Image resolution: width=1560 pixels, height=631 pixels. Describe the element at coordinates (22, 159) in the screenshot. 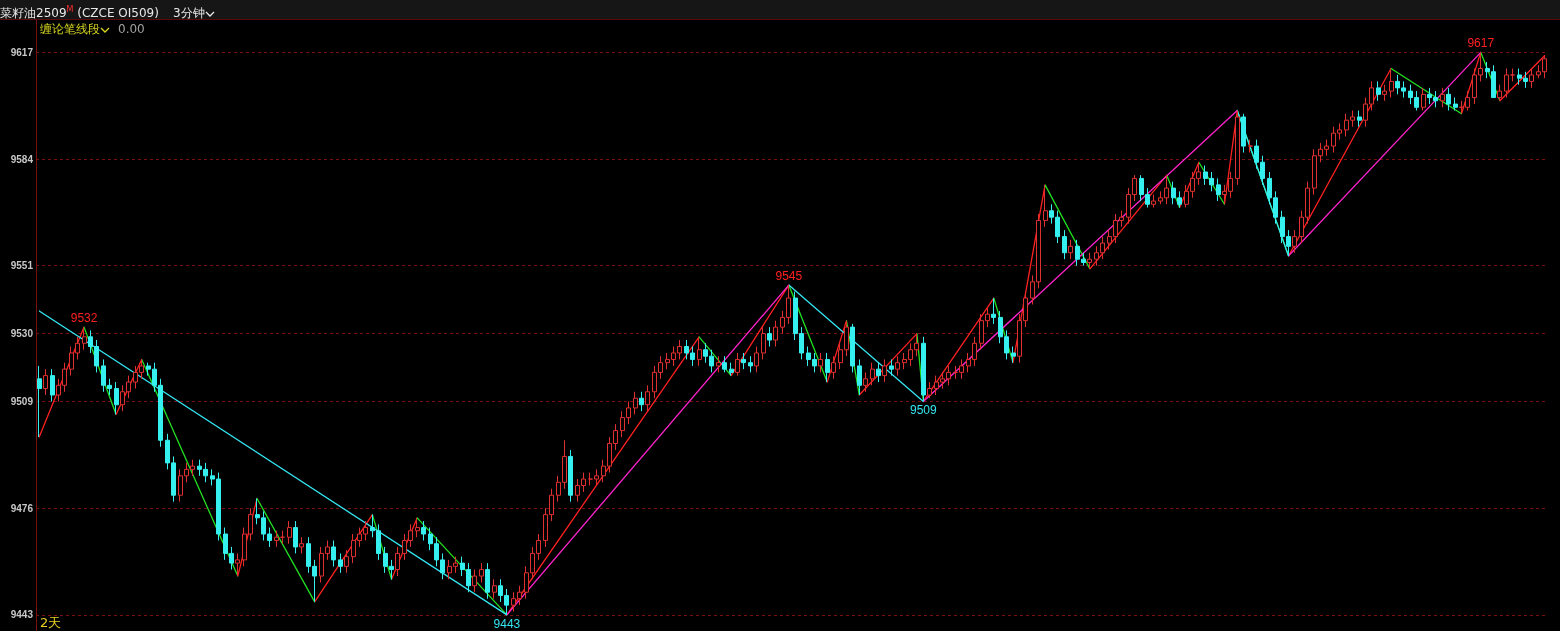

I see `y-tick-label: 9584` at that location.